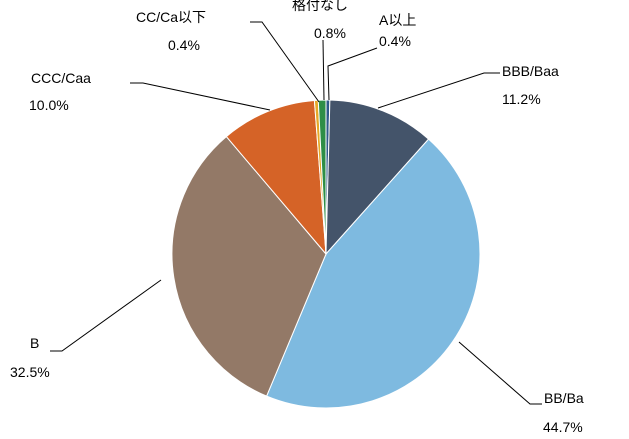 The image size is (629, 439). What do you see at coordinates (106, 315) in the screenshot?
I see `leader-line-b` at bounding box center [106, 315].